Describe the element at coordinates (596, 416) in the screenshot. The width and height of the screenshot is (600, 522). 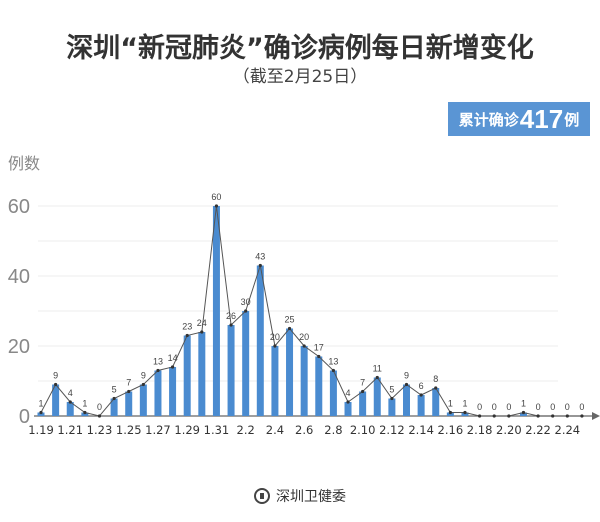
I see `axis-arrow-icon` at that location.